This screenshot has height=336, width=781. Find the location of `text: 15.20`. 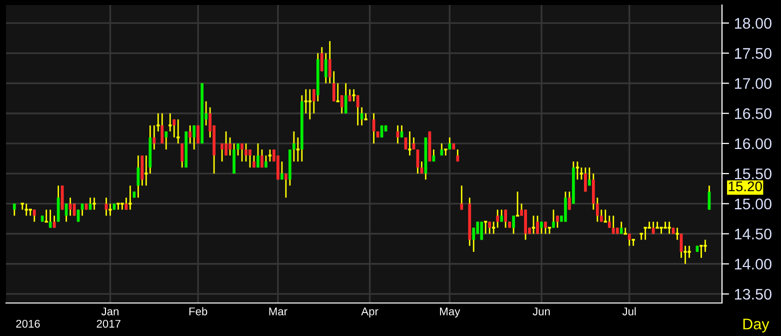

text: 15.20 is located at coordinates (745, 186).